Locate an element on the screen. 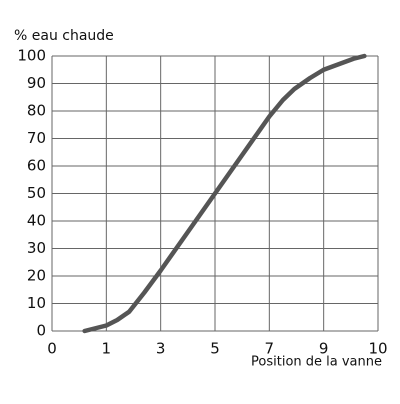 The height and width of the screenshot is (404, 400). x-tick-label: 5 is located at coordinates (215, 349).